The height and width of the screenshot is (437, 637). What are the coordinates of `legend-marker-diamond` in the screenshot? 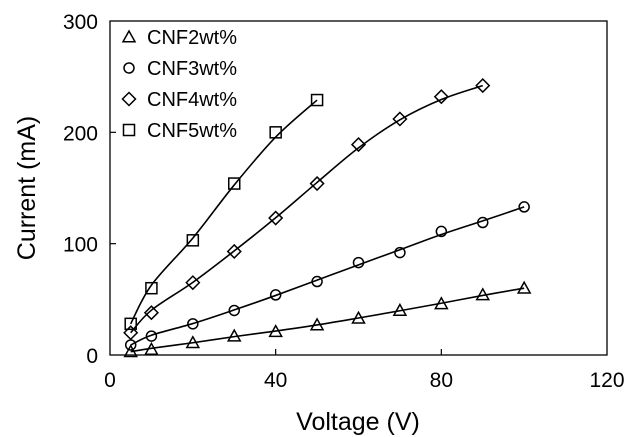 It's located at (129, 99).